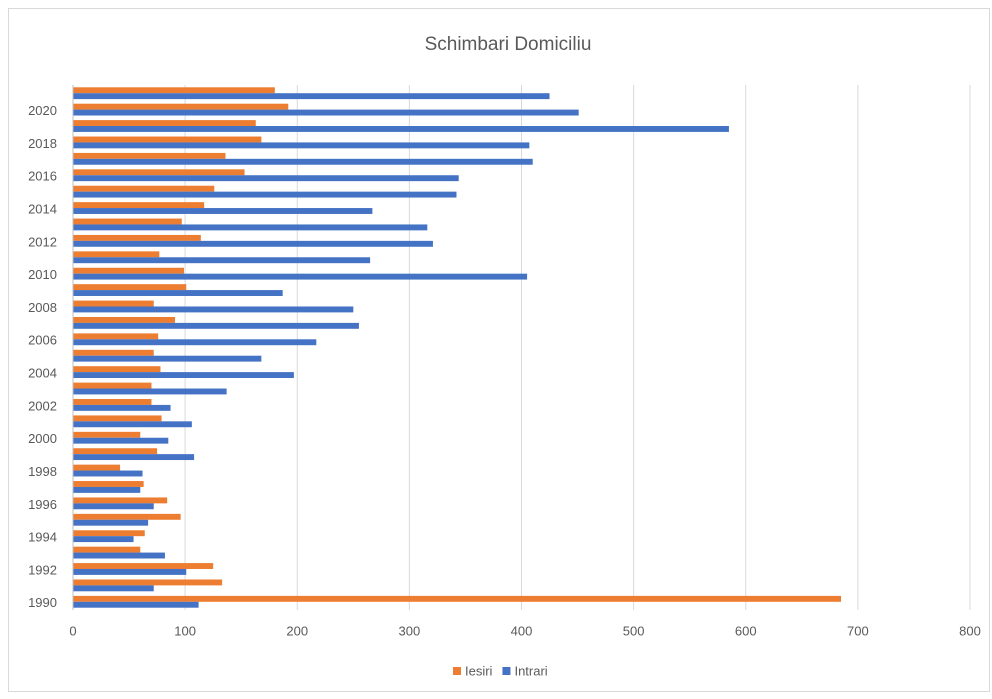 The image size is (992, 699). I want to click on x-tick-label: 100, so click(185, 630).